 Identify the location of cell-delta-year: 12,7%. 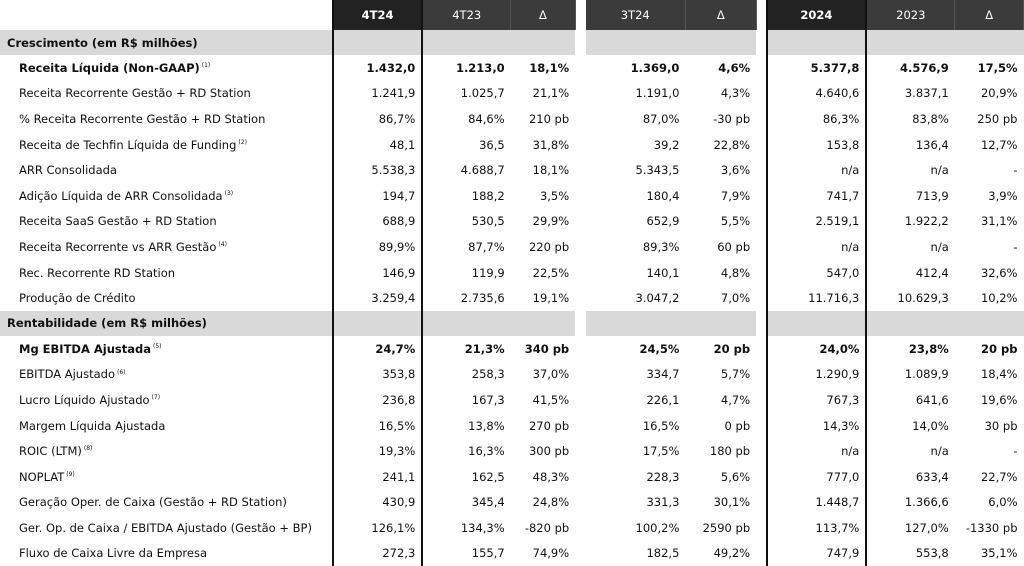
(999, 144).